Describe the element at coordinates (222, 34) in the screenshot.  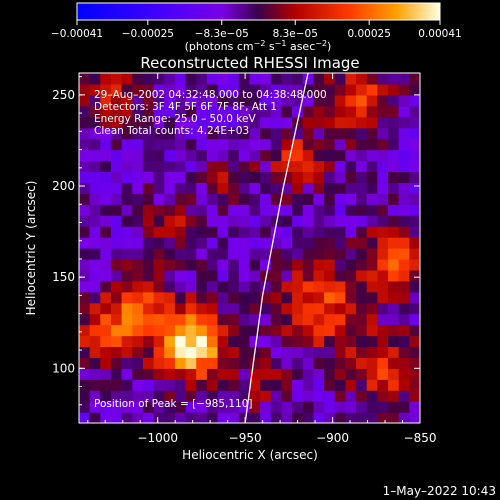
I see `colorbar-tick-label-2: −8.3e−05` at that location.